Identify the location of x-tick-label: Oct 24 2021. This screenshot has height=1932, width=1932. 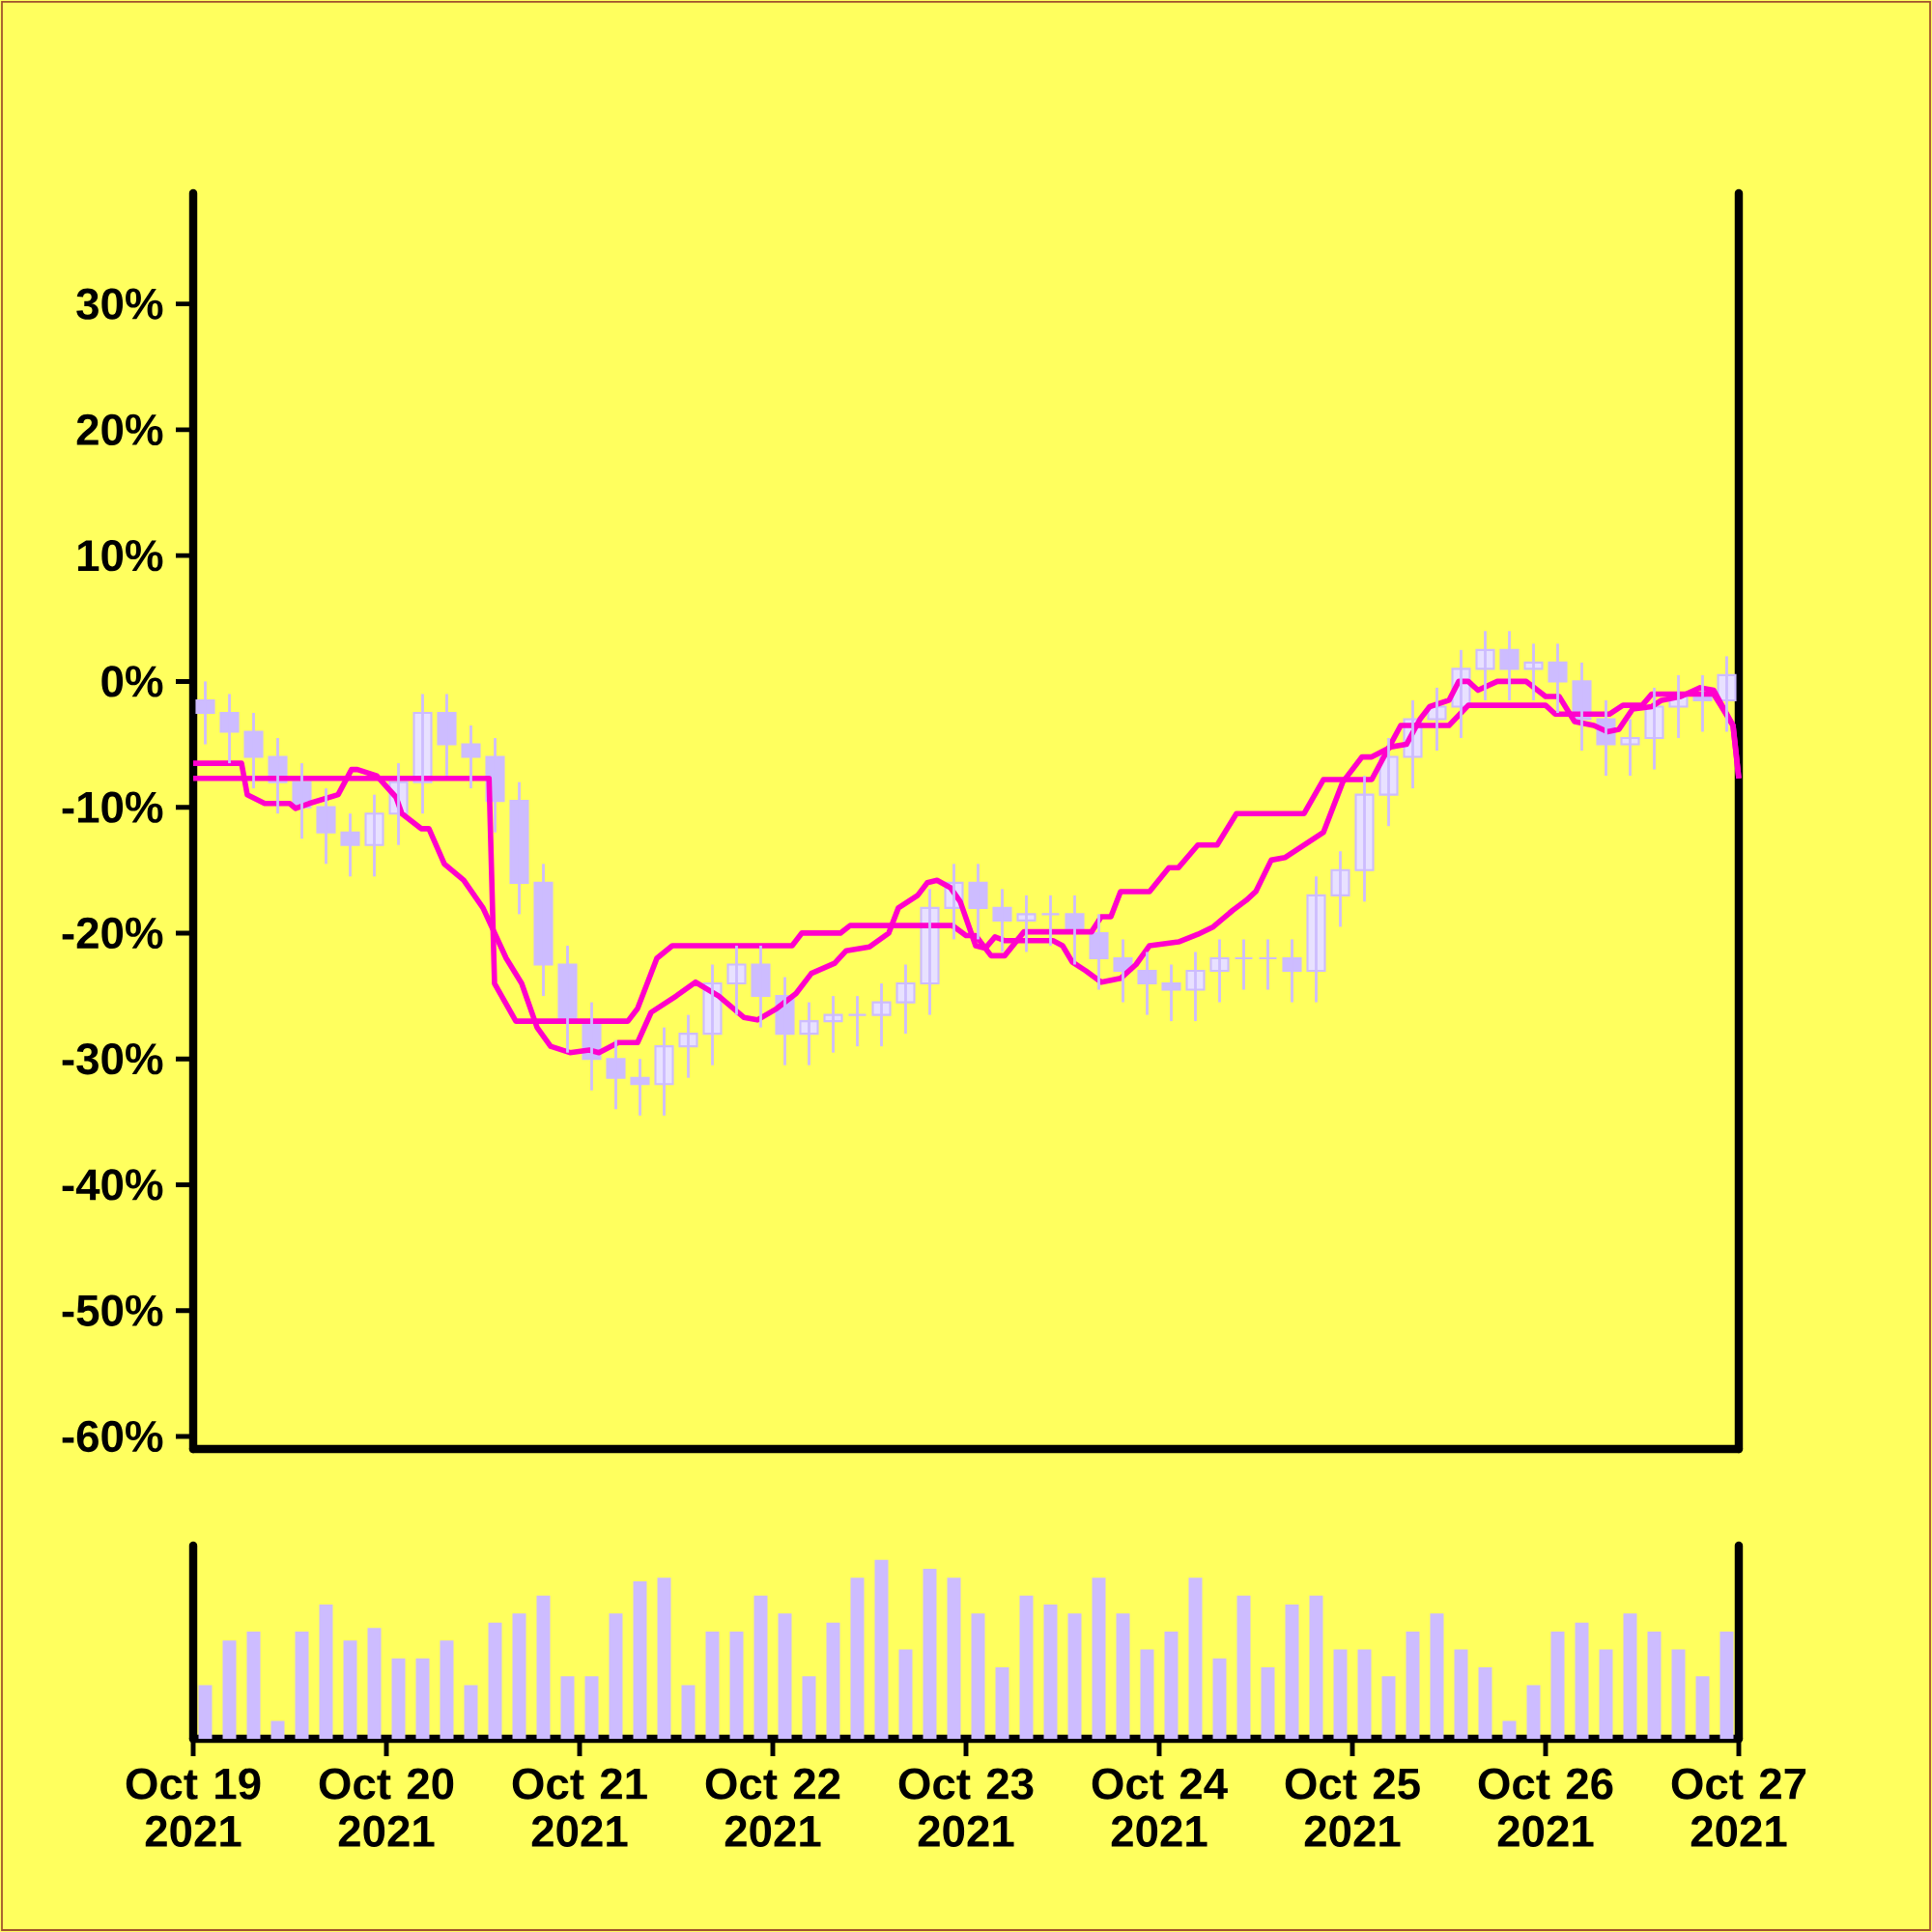
(1160, 1807).